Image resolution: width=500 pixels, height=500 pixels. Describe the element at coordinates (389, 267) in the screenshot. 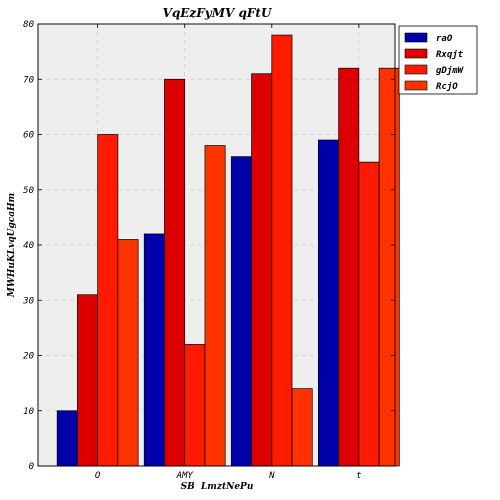

I see `bar-RcjO-t` at that location.